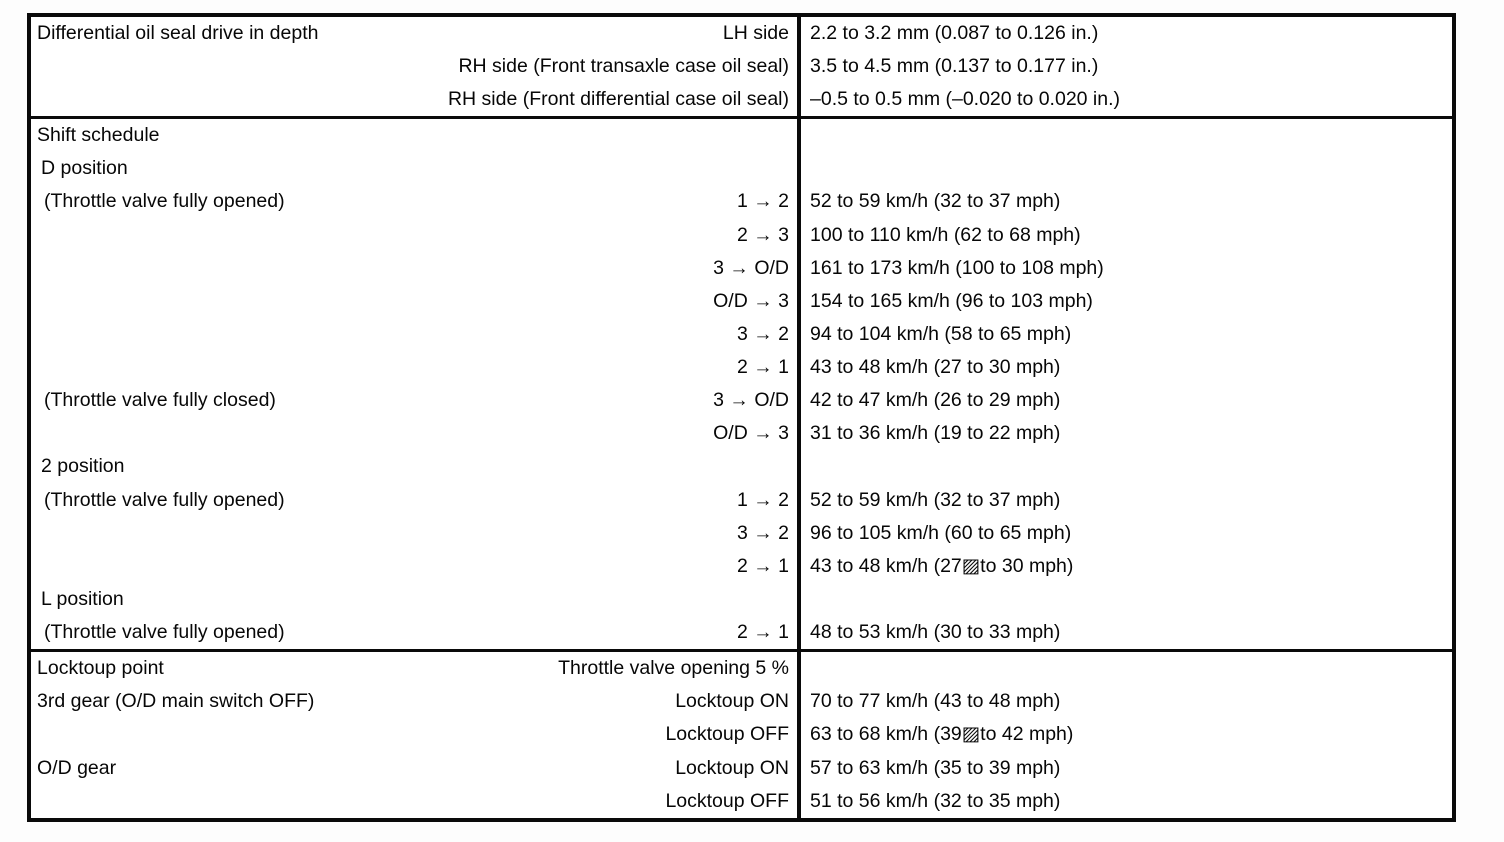  I want to click on row-sublabel: 2 → 3, so click(762, 234).